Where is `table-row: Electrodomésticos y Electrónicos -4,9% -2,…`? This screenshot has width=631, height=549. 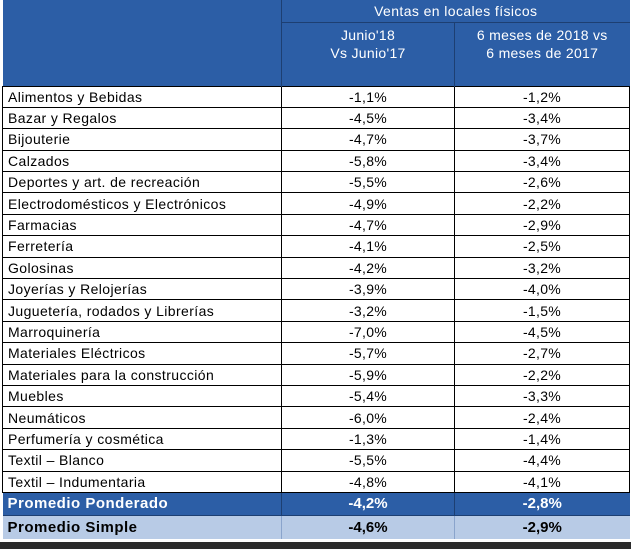
table-row: Electrodomésticos y Electrónicos -4,9% -2,… is located at coordinates (316, 203).